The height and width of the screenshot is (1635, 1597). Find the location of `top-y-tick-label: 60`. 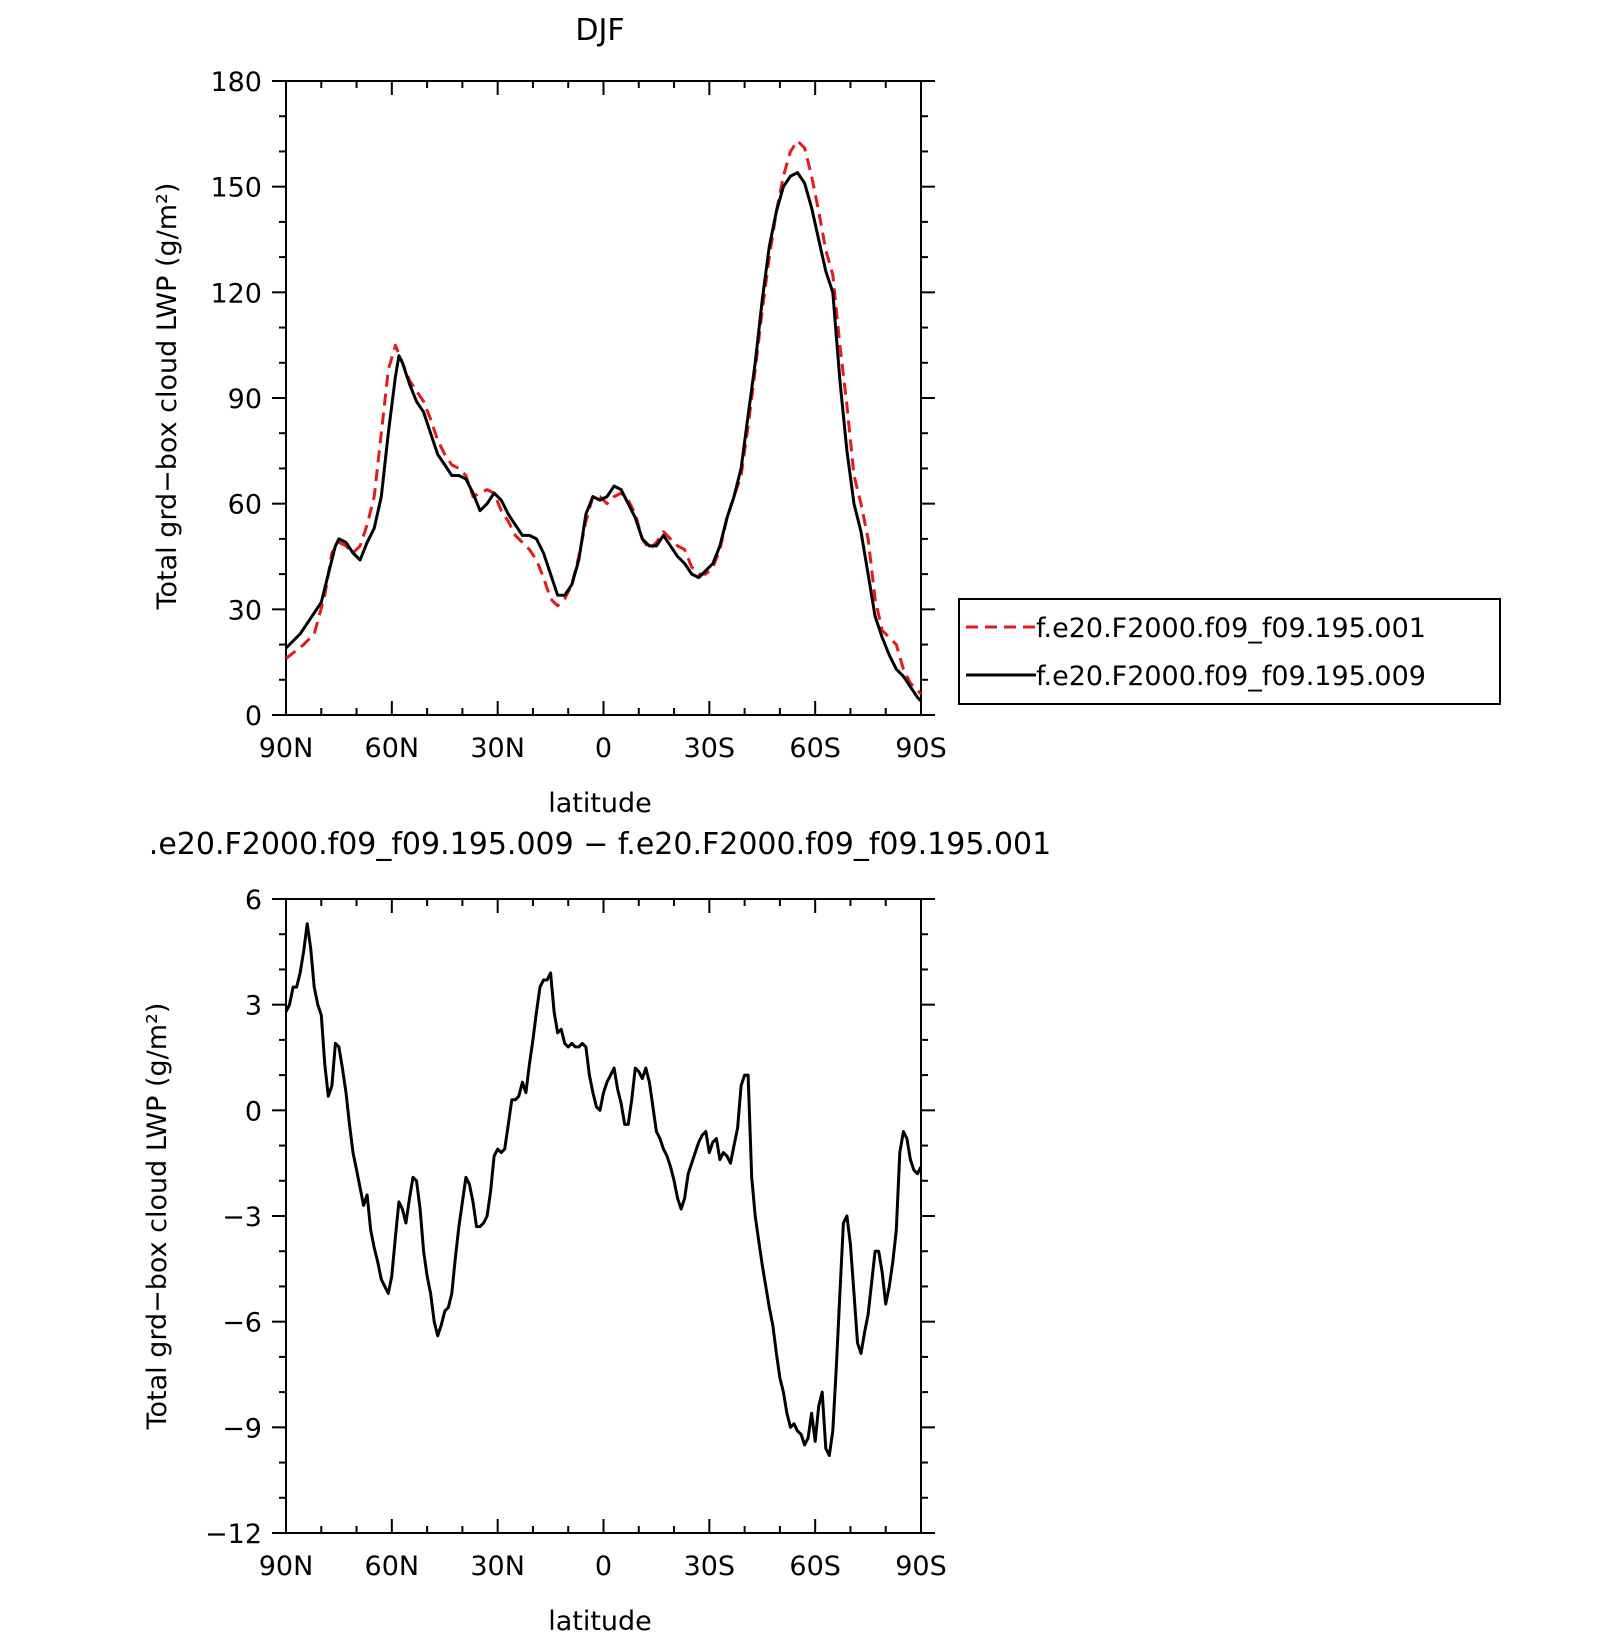

top-y-tick-label: 60 is located at coordinates (245, 505).